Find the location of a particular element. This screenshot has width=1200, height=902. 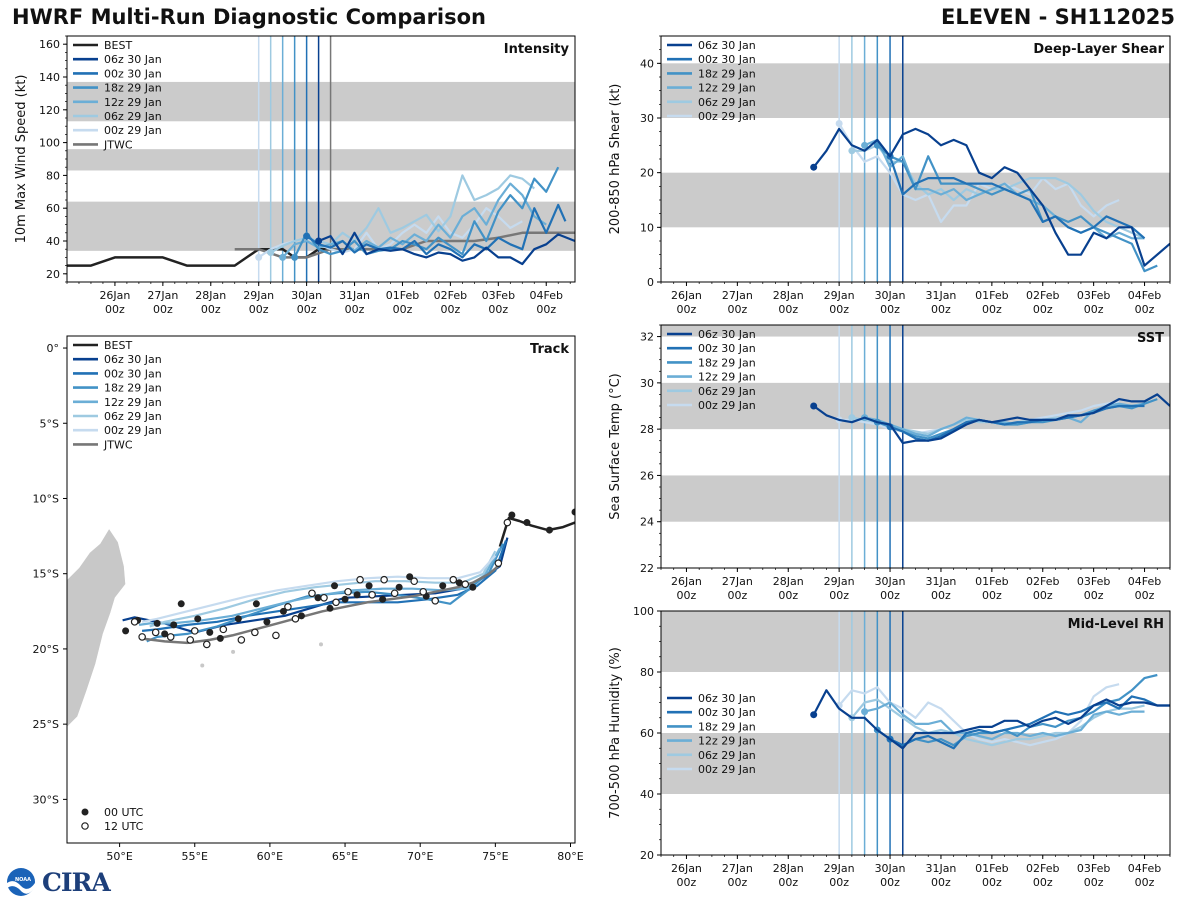

ytick-label-sst: 32 is located at coordinates (647, 337).